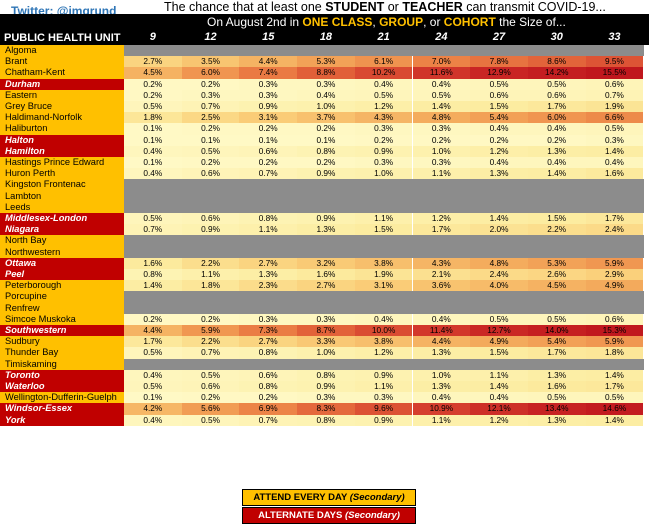 The height and width of the screenshot is (525, 649). Describe the element at coordinates (268, 286) in the screenshot. I see `probability-cell: 2.3%` at that location.